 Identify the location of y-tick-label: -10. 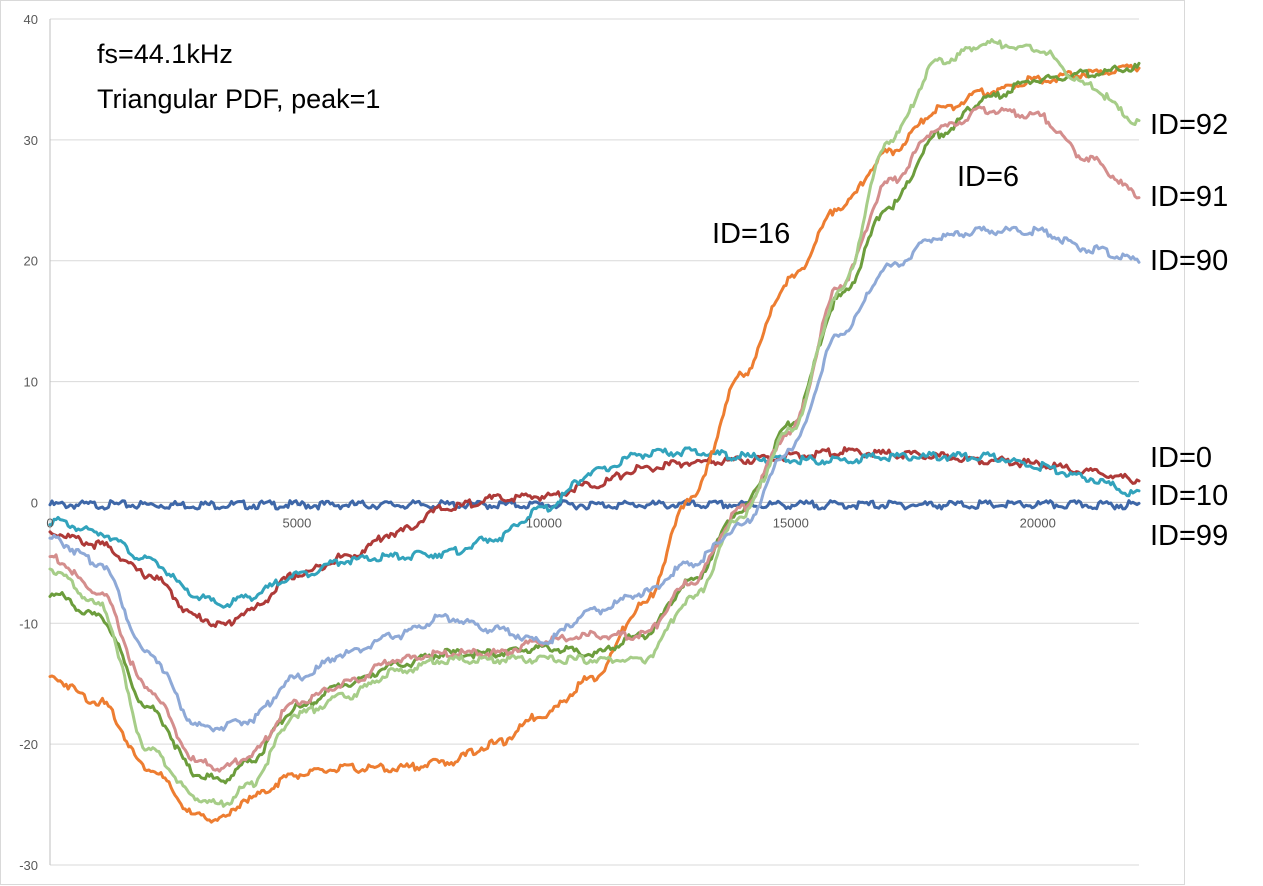
(28, 623).